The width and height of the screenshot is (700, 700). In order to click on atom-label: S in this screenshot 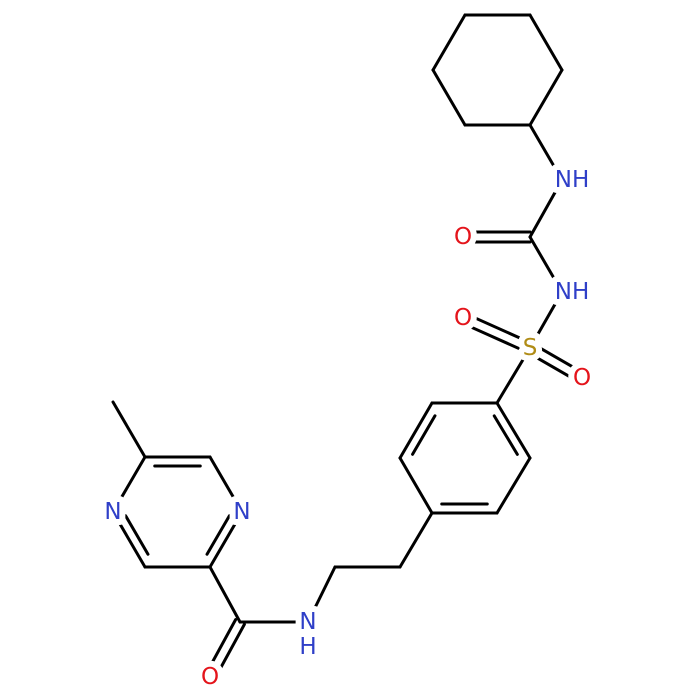, I will do `click(530, 348)`.